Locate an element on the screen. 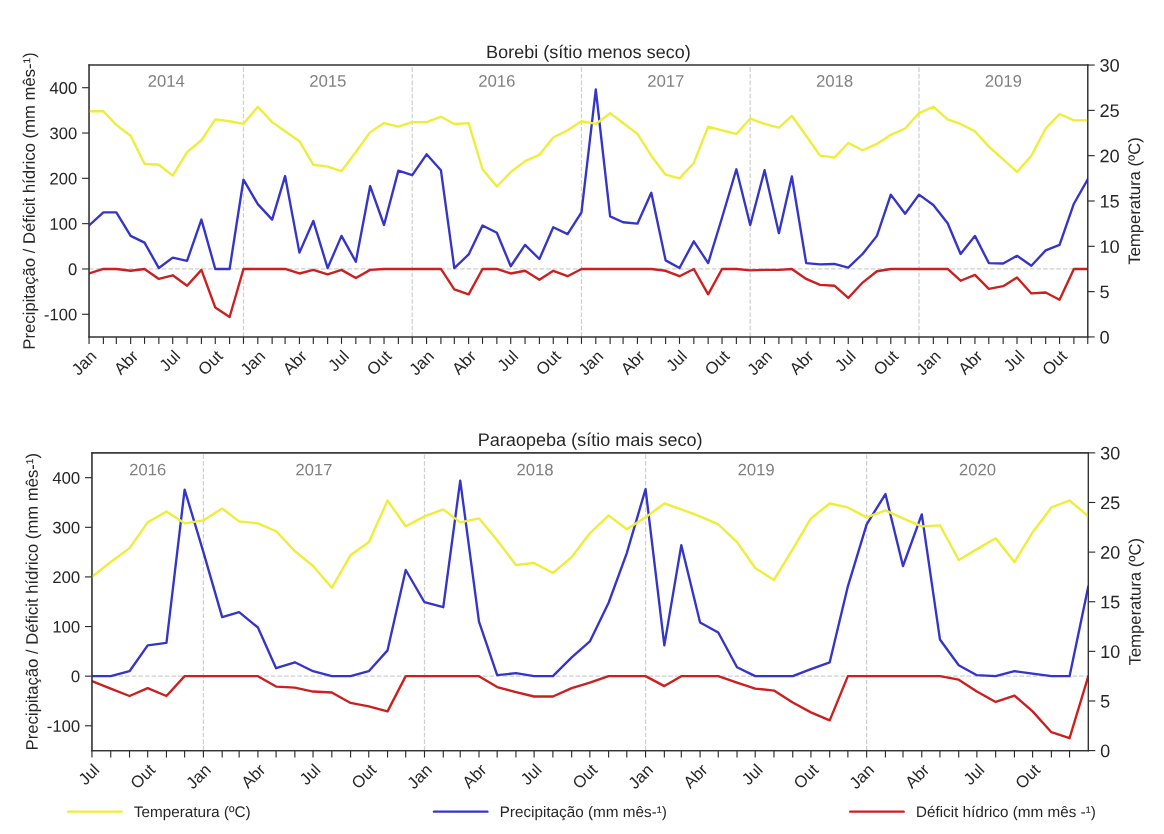 Image resolution: width=1164 pixels, height=834 pixels. annotation: 2014 is located at coordinates (166, 81).